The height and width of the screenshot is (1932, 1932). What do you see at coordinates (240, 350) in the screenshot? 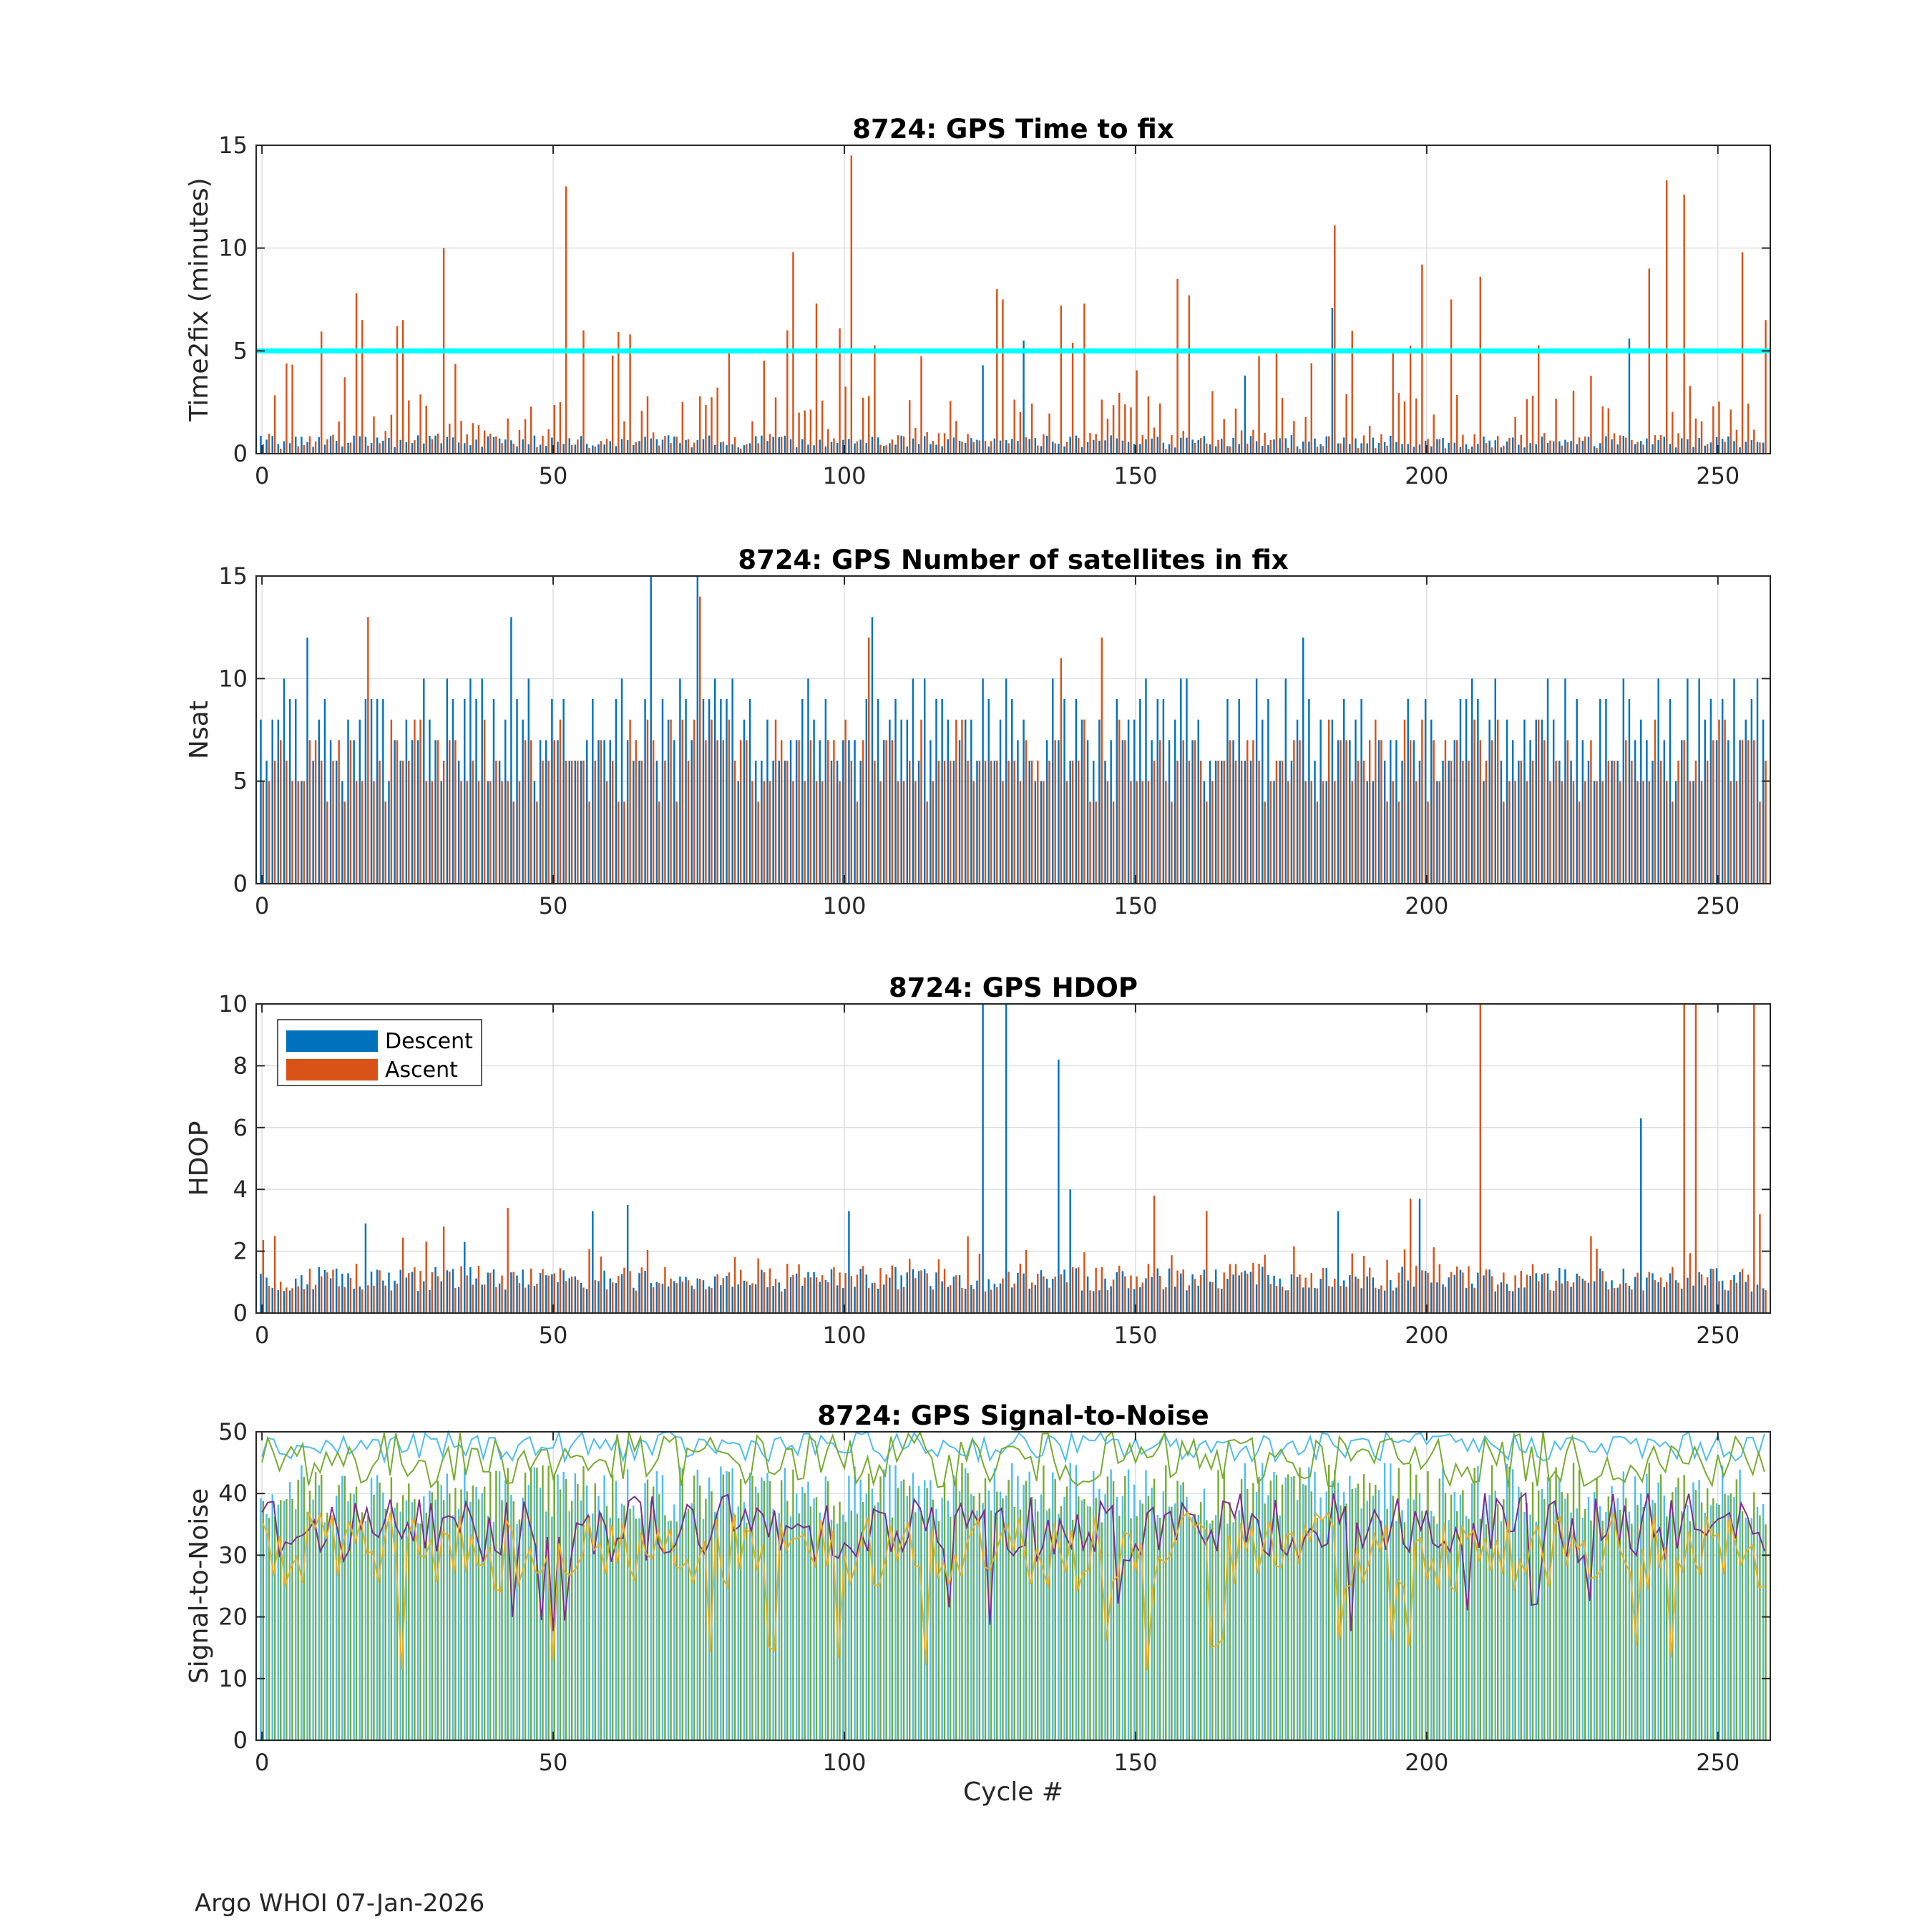
I see `y-tick-label: 5` at bounding box center [240, 350].